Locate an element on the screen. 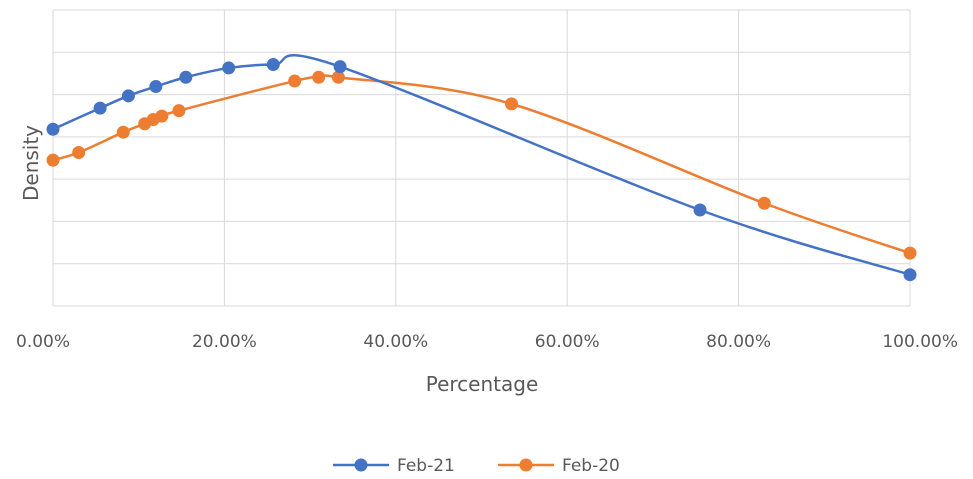 The height and width of the screenshot is (479, 973). legend-item-feb-21: Feb-21 is located at coordinates (394, 466).